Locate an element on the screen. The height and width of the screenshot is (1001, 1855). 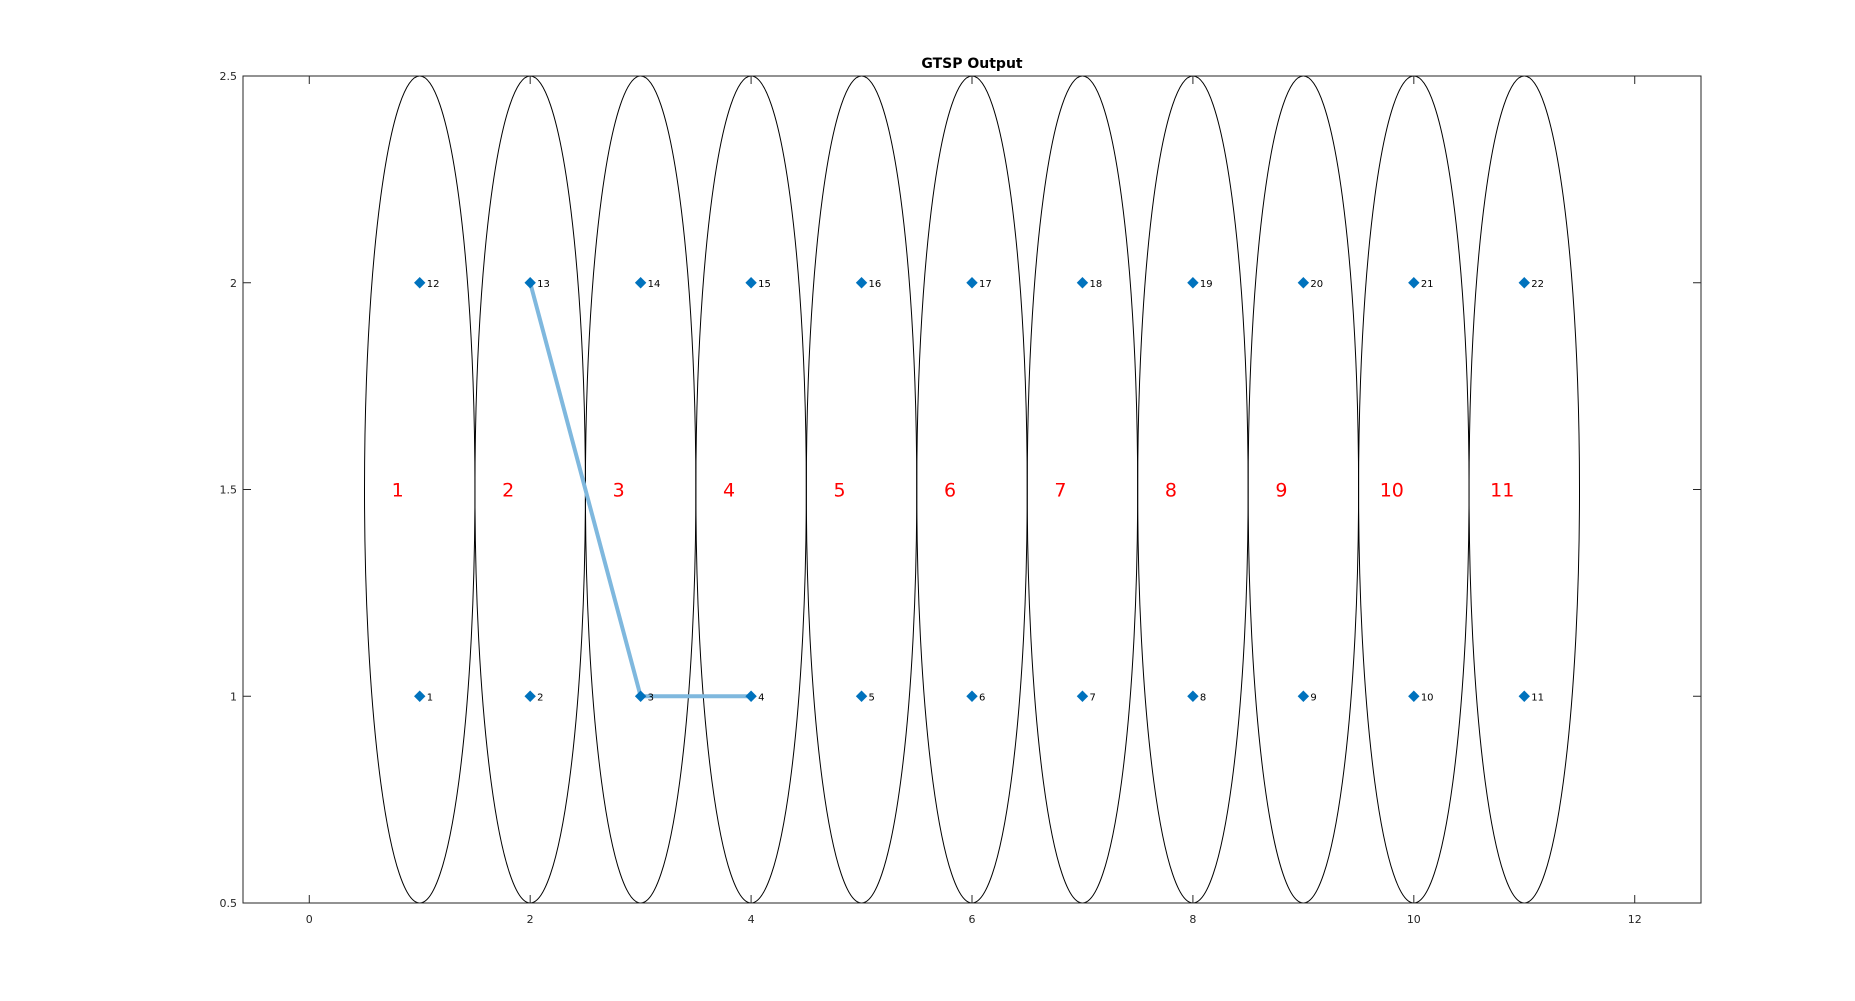
x-tick-label: 12 is located at coordinates (1635, 919).